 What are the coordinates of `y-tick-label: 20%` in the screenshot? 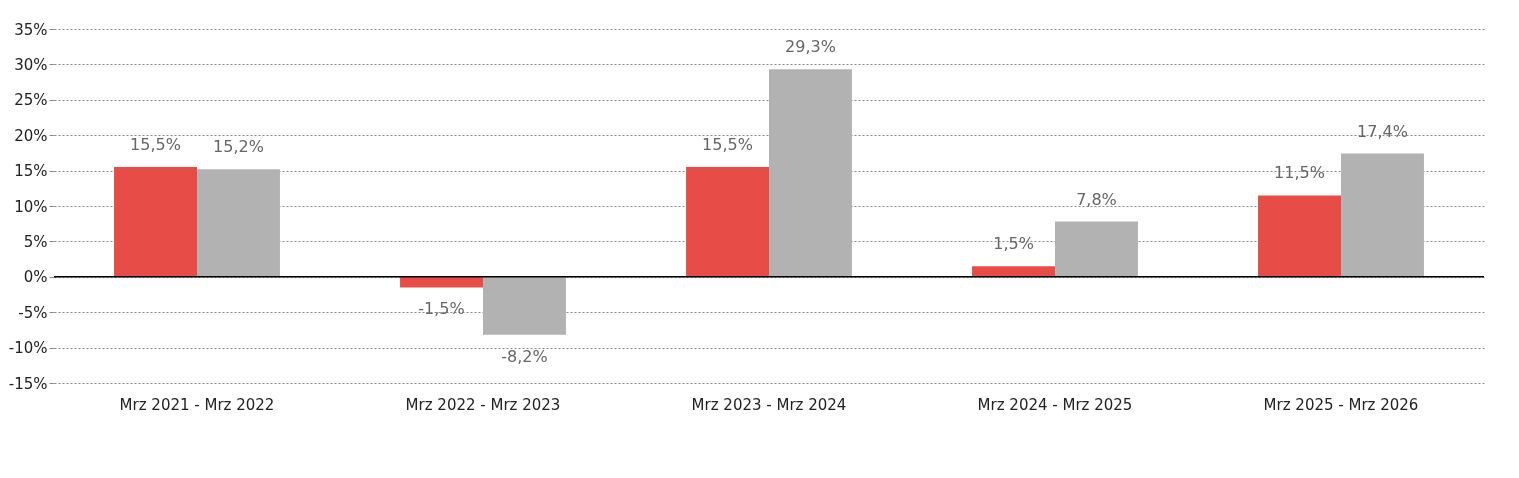 It's located at (31, 135).